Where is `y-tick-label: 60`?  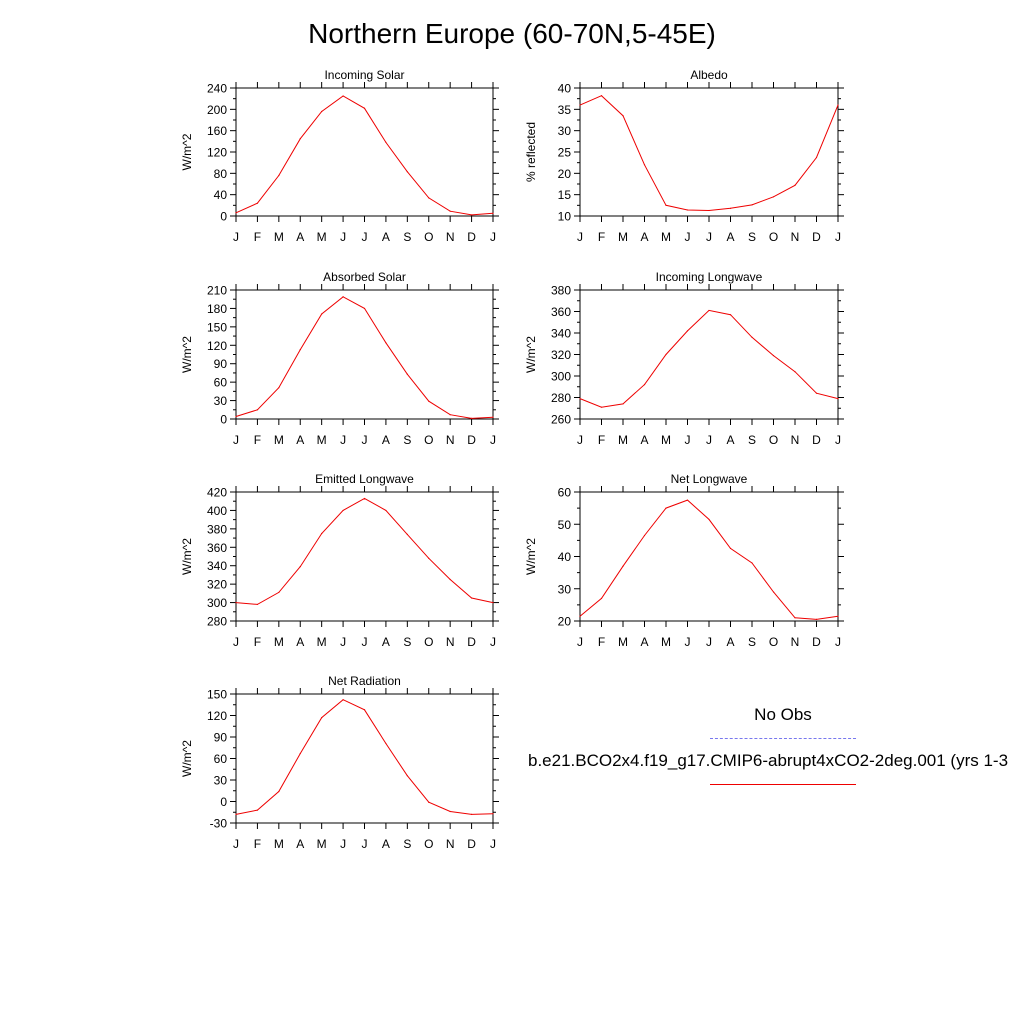 y-tick-label: 60 is located at coordinates (221, 759).